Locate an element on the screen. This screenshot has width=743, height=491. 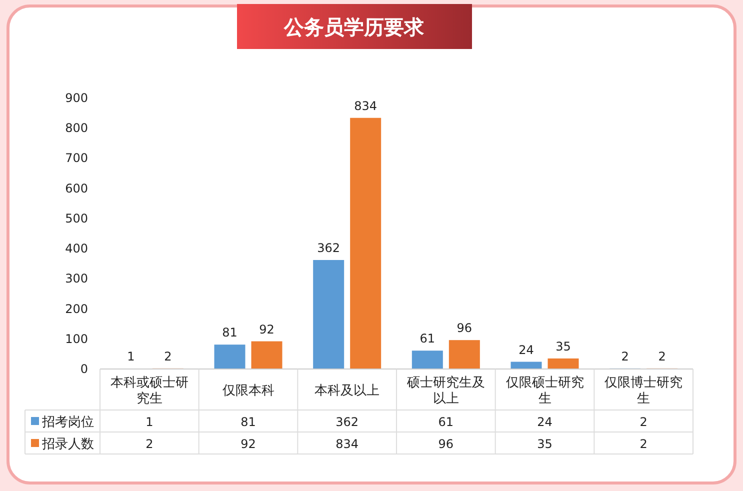
text: 81 is located at coordinates (230, 333).